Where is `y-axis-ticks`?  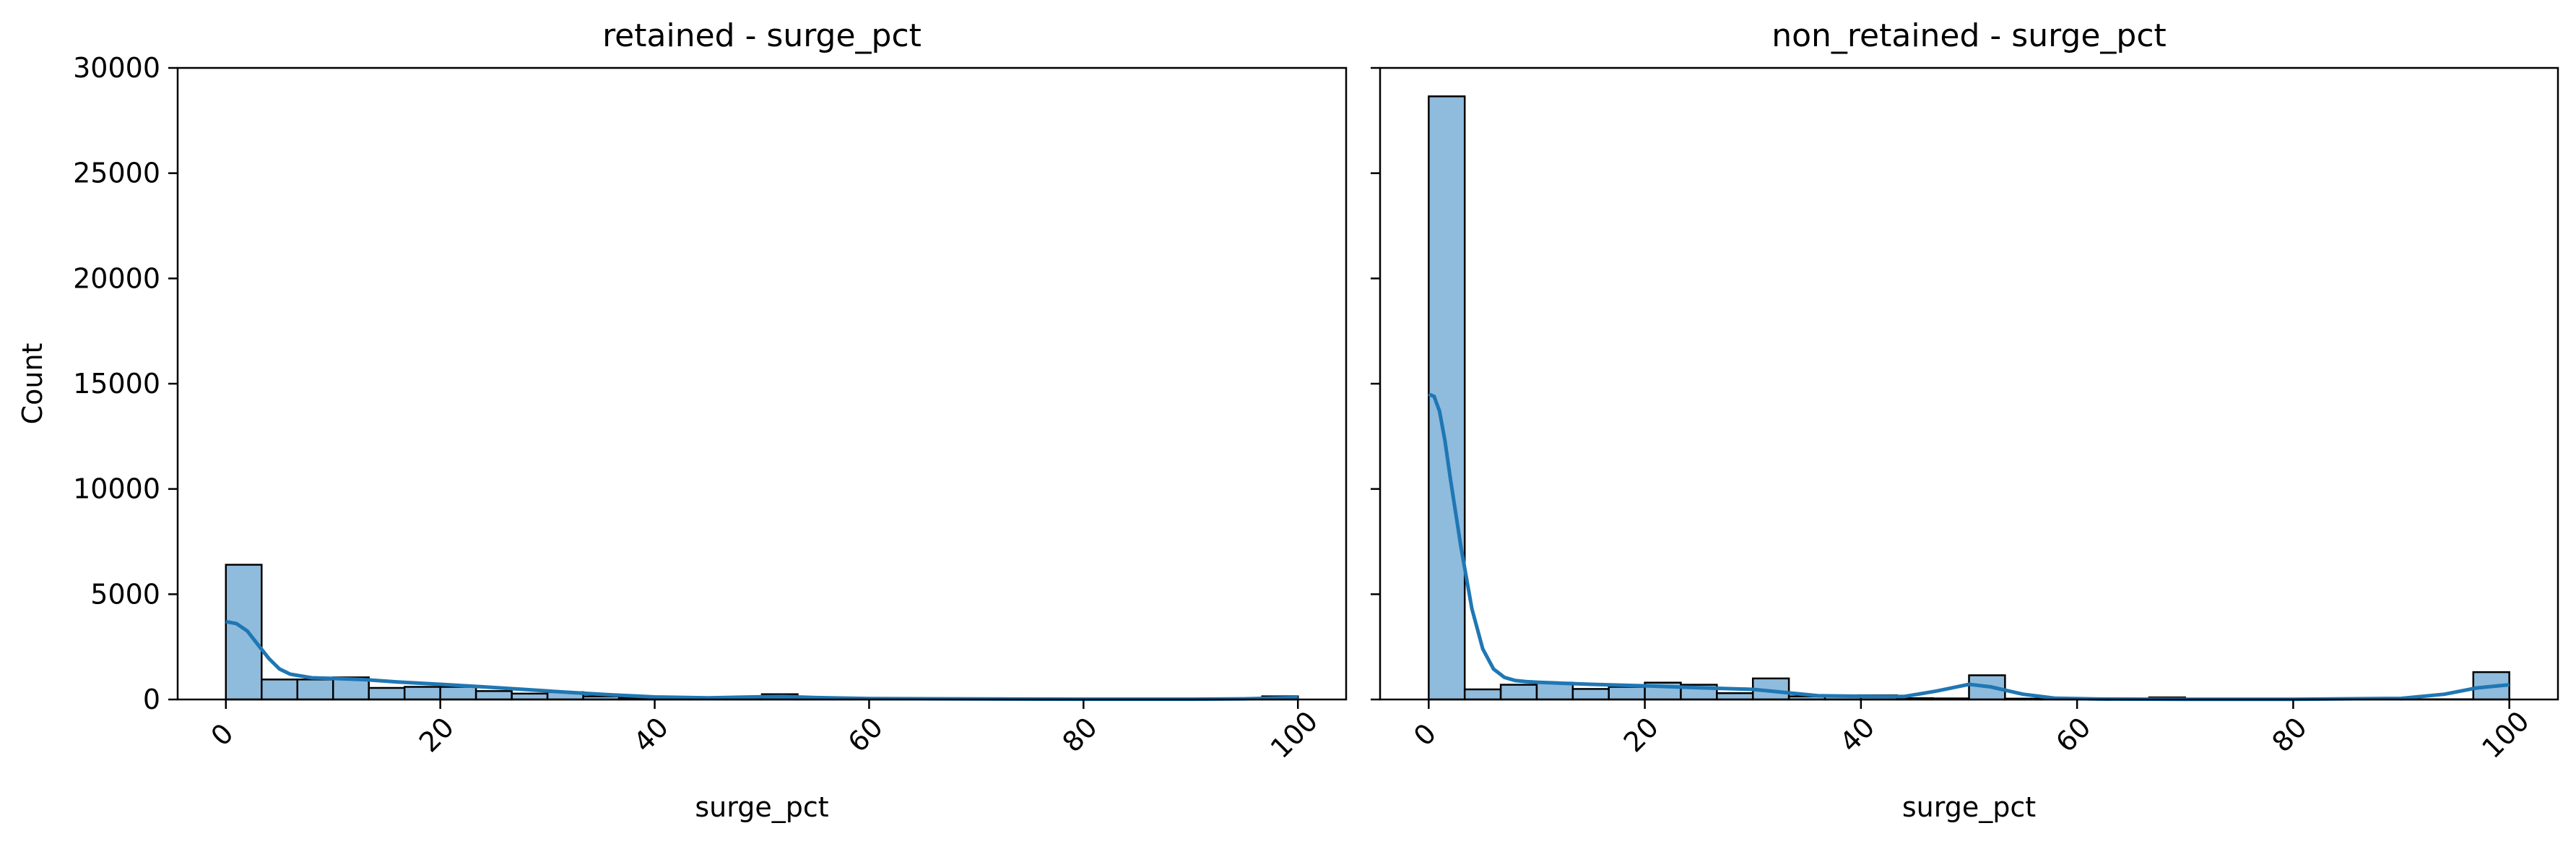 y-axis-ticks is located at coordinates (1375, 383).